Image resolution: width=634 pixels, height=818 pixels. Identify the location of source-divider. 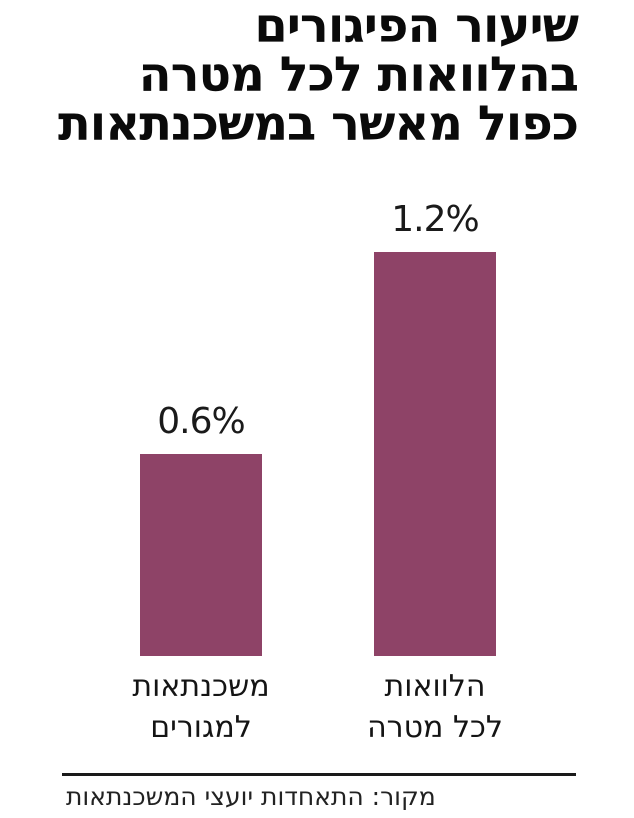
(319, 774).